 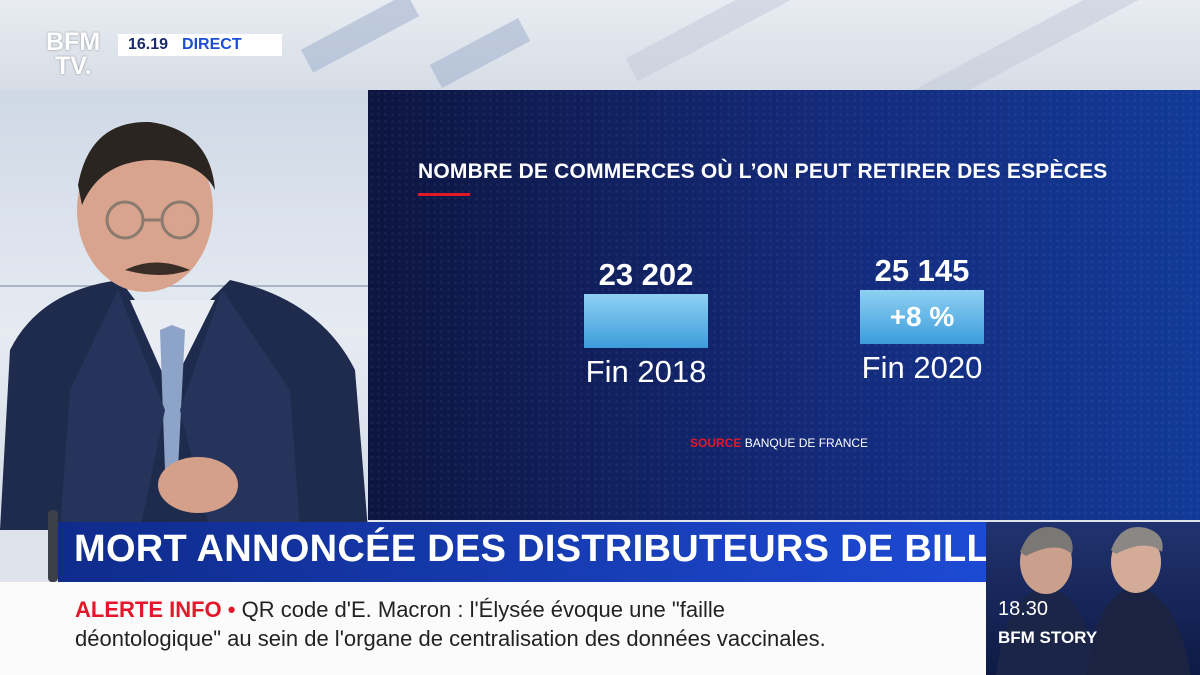 What do you see at coordinates (646, 321) in the screenshot?
I see `bar-2018` at bounding box center [646, 321].